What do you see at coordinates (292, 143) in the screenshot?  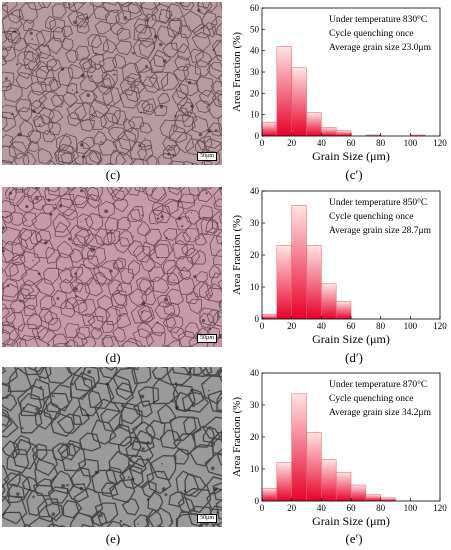 I see `x-tick-label: 20` at bounding box center [292, 143].